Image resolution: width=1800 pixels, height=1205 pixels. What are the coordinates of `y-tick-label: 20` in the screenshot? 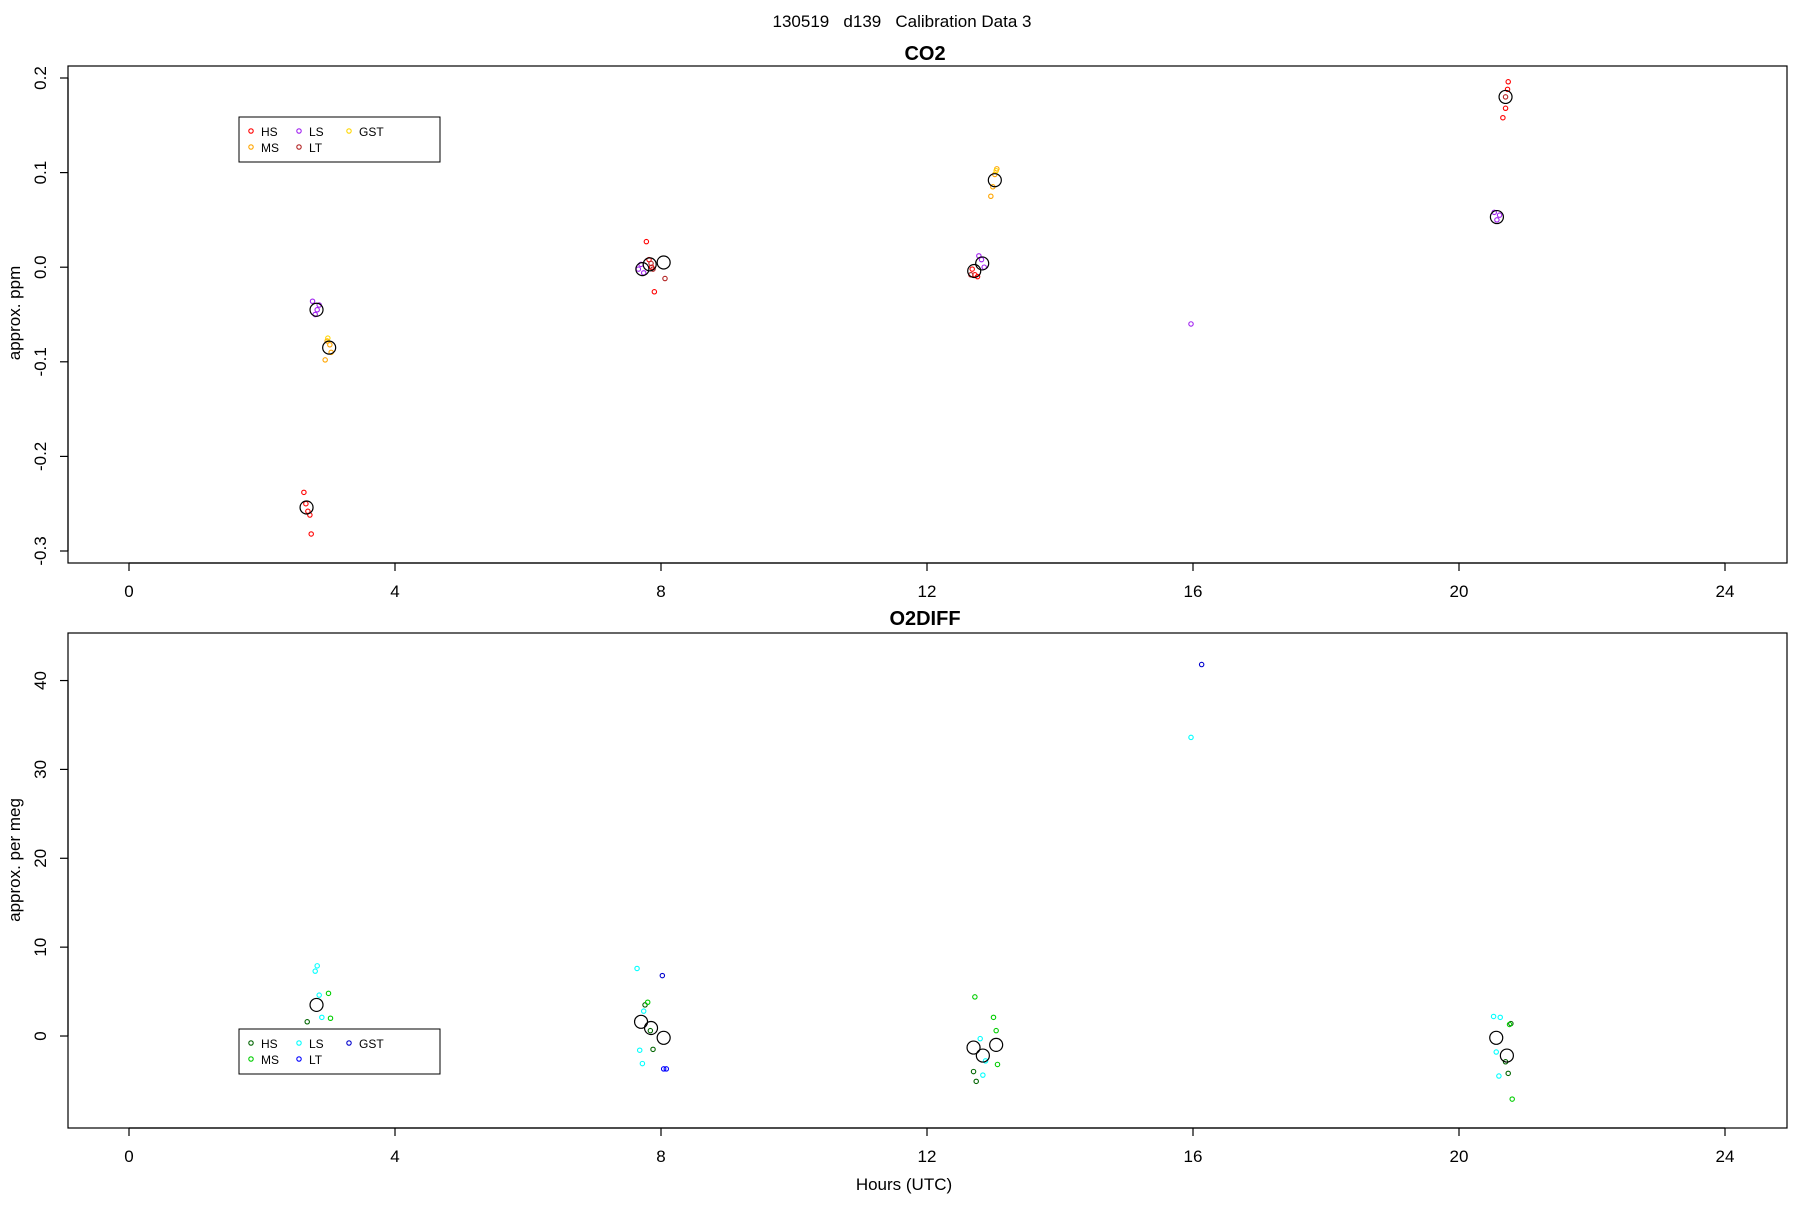 It's located at (40, 858).